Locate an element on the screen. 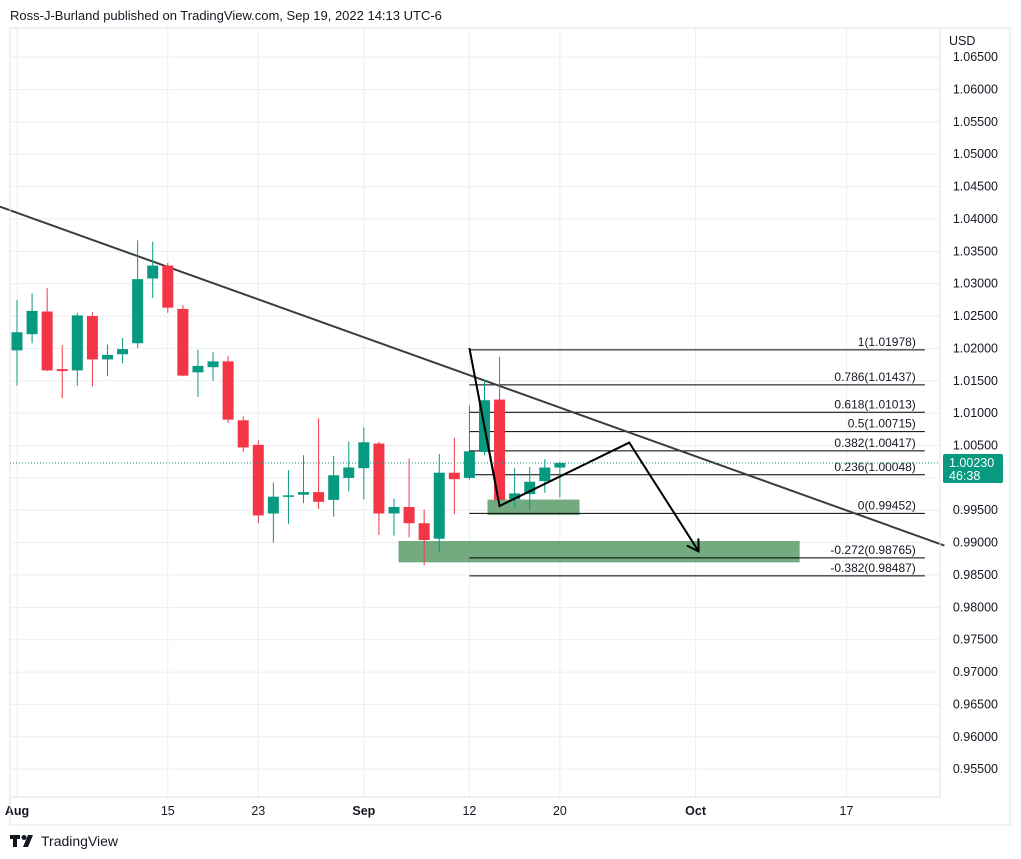 This screenshot has height=859, width=1021. last-price-badge is located at coordinates (973, 468).